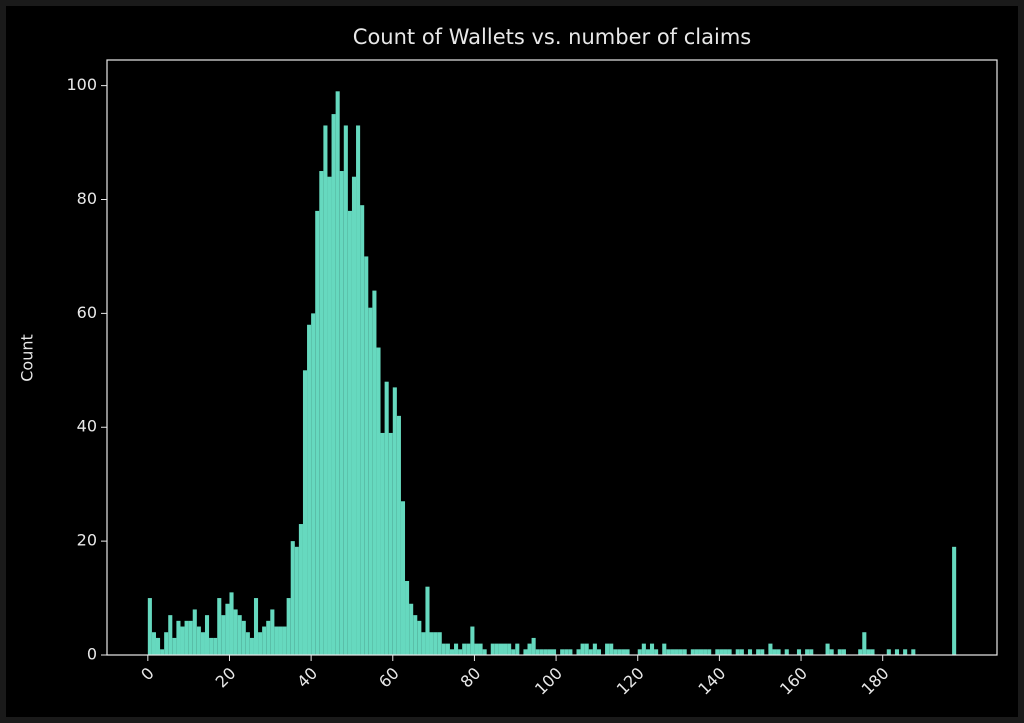 This screenshot has width=1024, height=723. What do you see at coordinates (81, 84) in the screenshot?
I see `y-tick-label: 100` at bounding box center [81, 84].